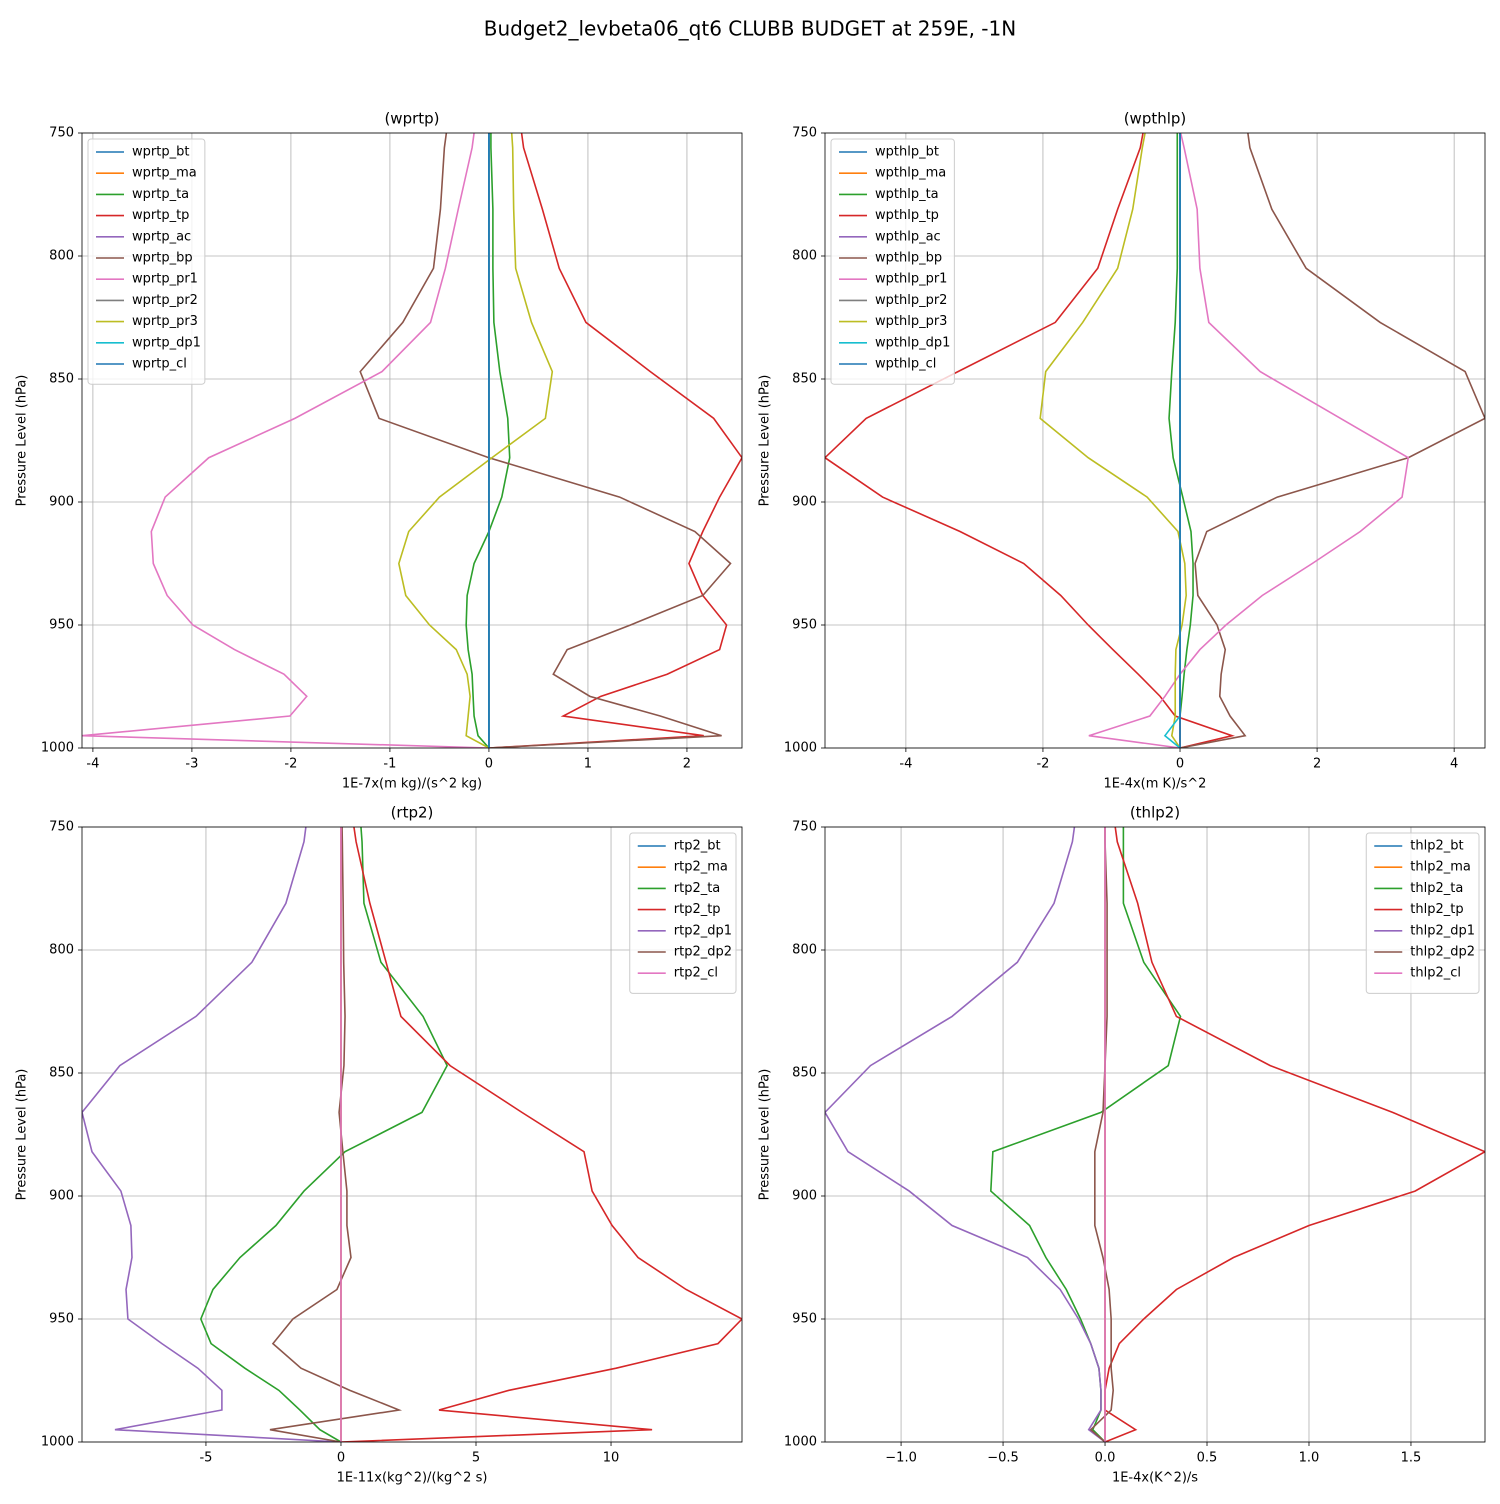  I want to click on legend-label: wpthlp_tp, so click(907, 215).